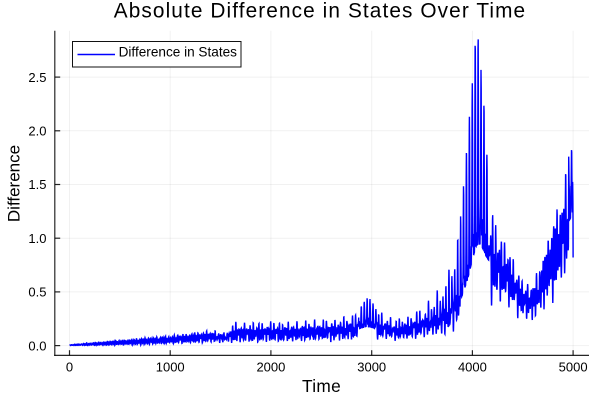 The height and width of the screenshot is (400, 600). Describe the element at coordinates (37, 238) in the screenshot. I see `svg-text: 1.0` at that location.